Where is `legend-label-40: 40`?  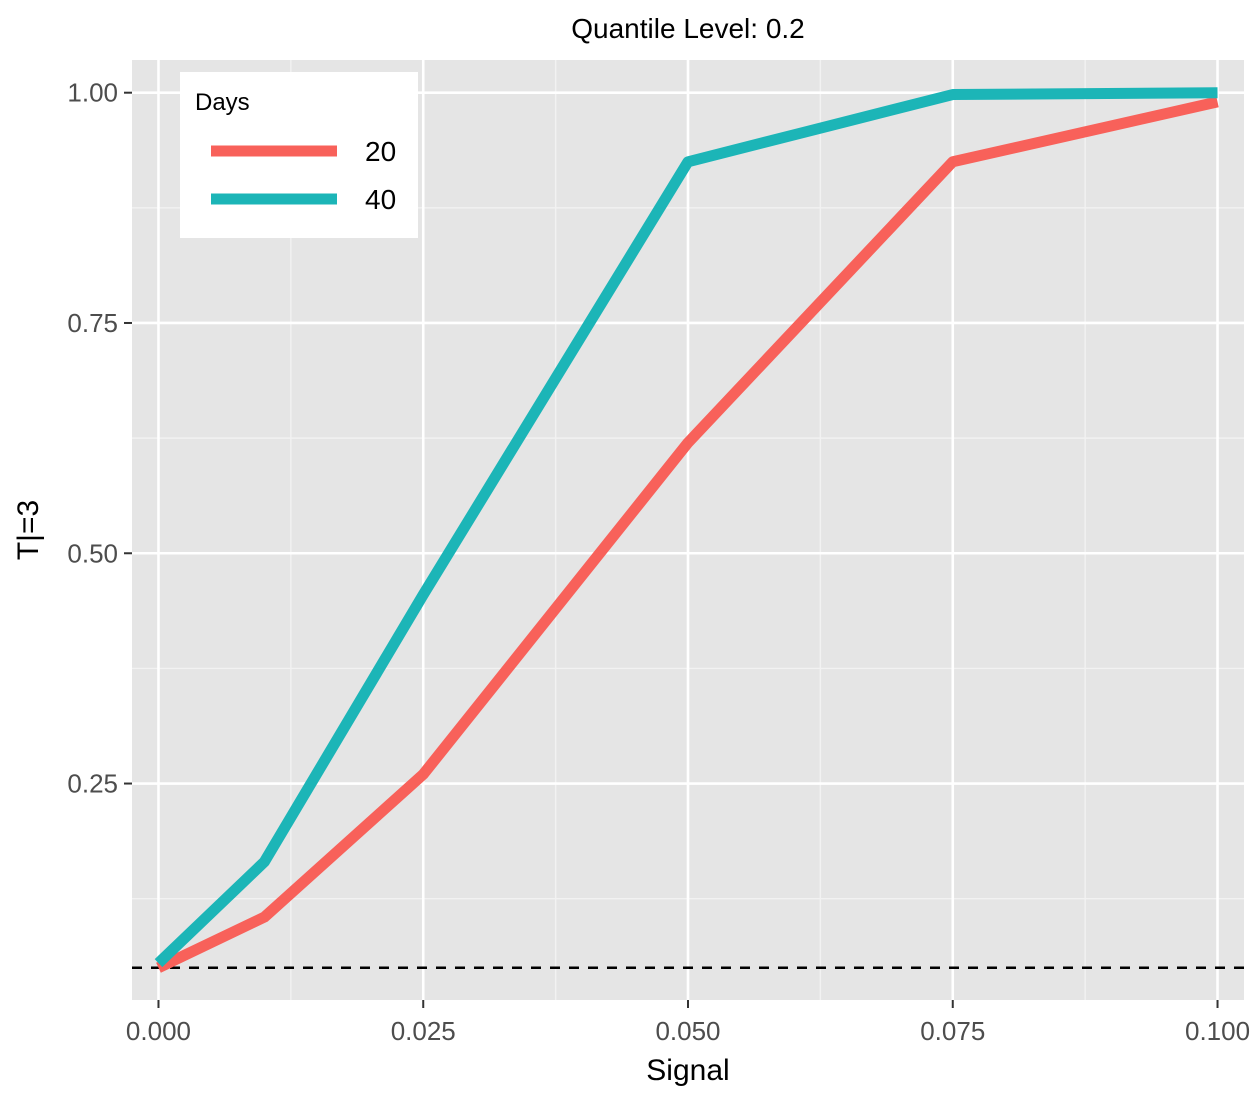
legend-label-40: 40 is located at coordinates (380, 199).